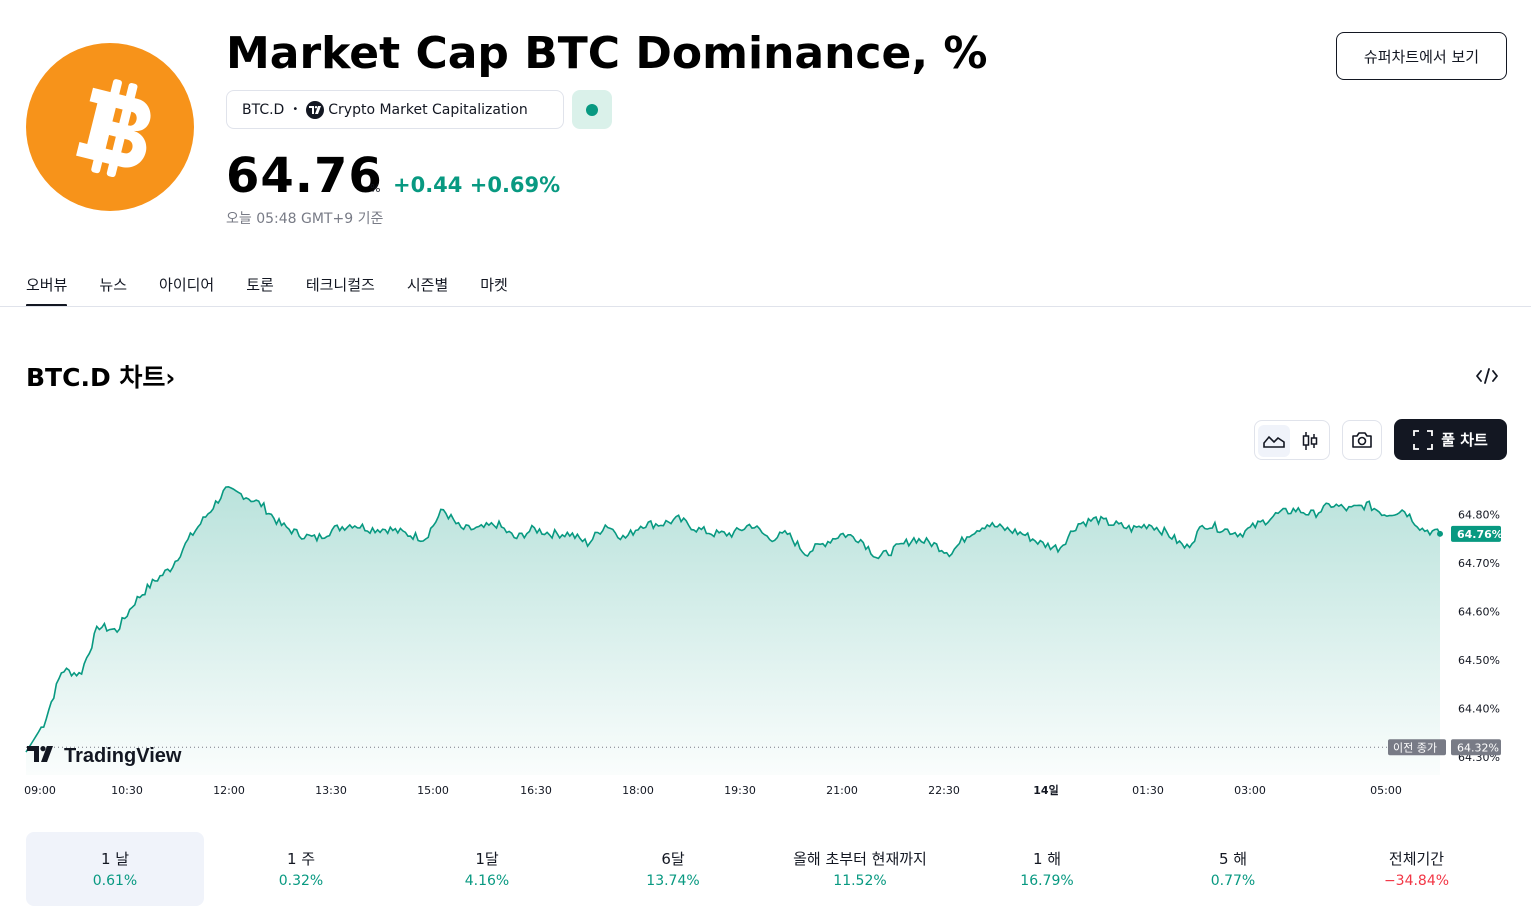  Describe the element at coordinates (740, 790) in the screenshot. I see `x-tick-label: 19:30` at that location.